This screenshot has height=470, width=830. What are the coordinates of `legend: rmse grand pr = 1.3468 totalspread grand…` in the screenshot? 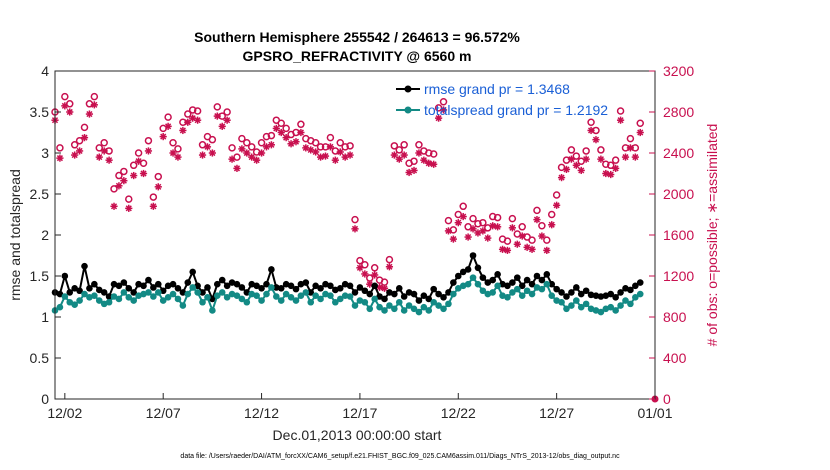 It's located at (502, 99).